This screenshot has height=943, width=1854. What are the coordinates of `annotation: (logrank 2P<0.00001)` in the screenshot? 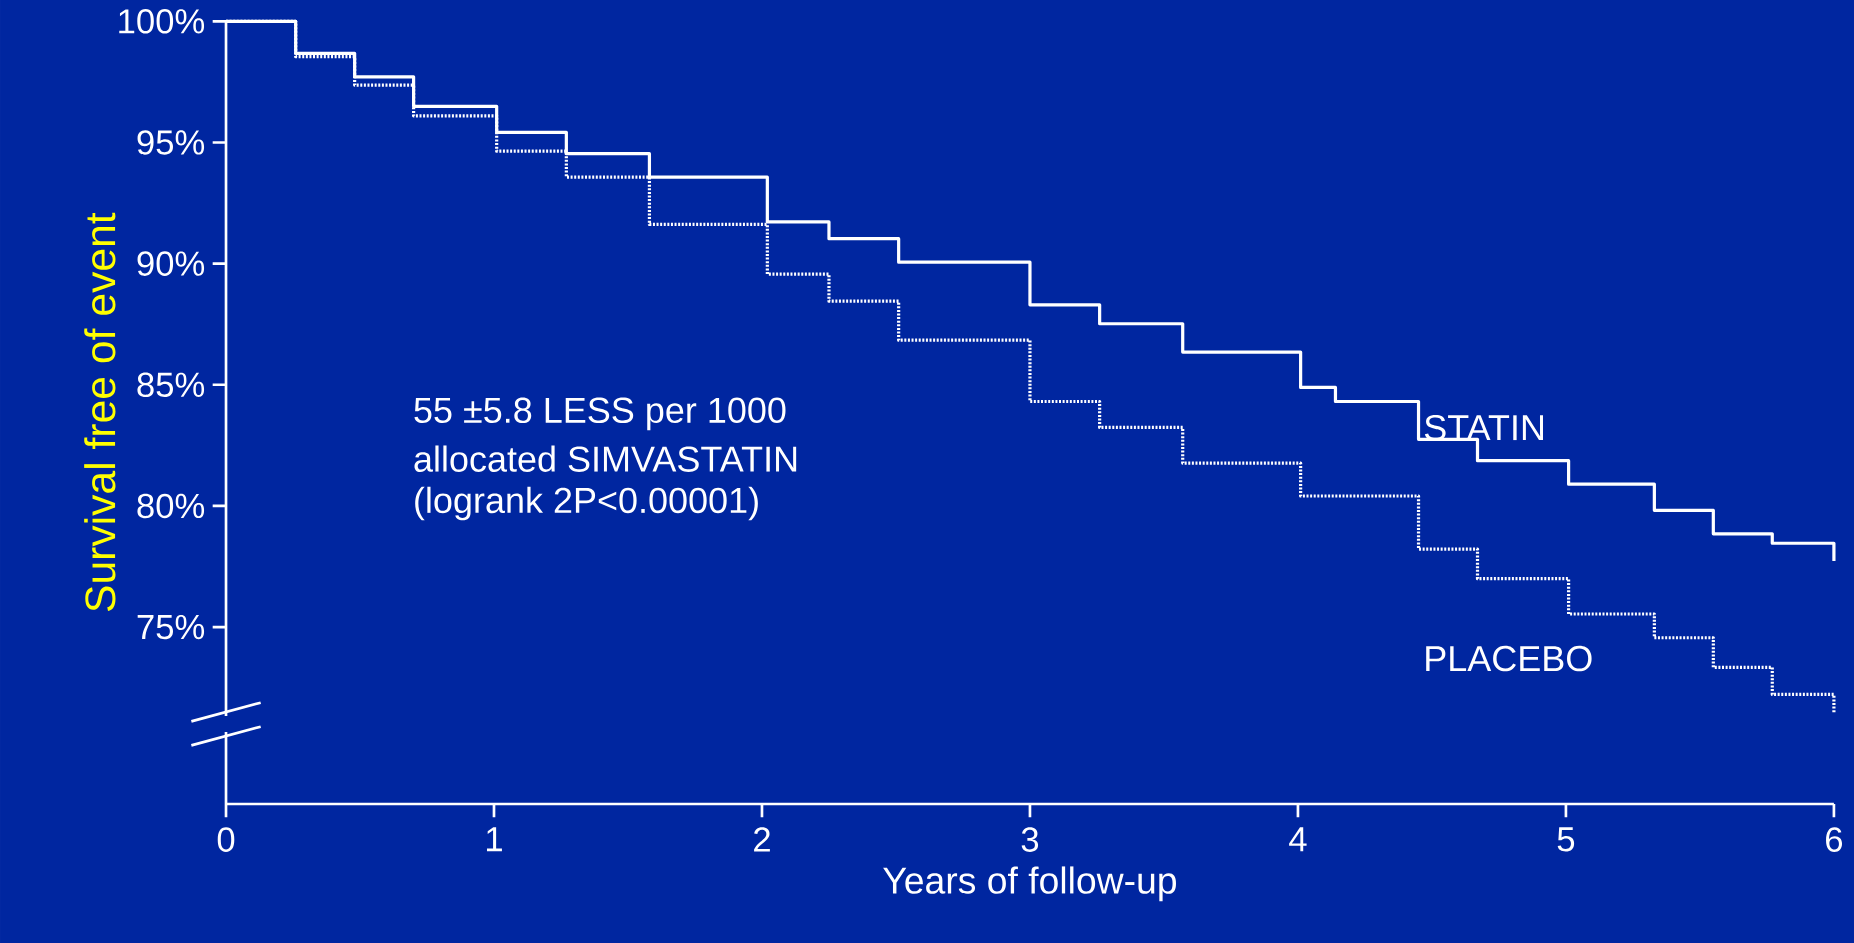 It's located at (586, 503).